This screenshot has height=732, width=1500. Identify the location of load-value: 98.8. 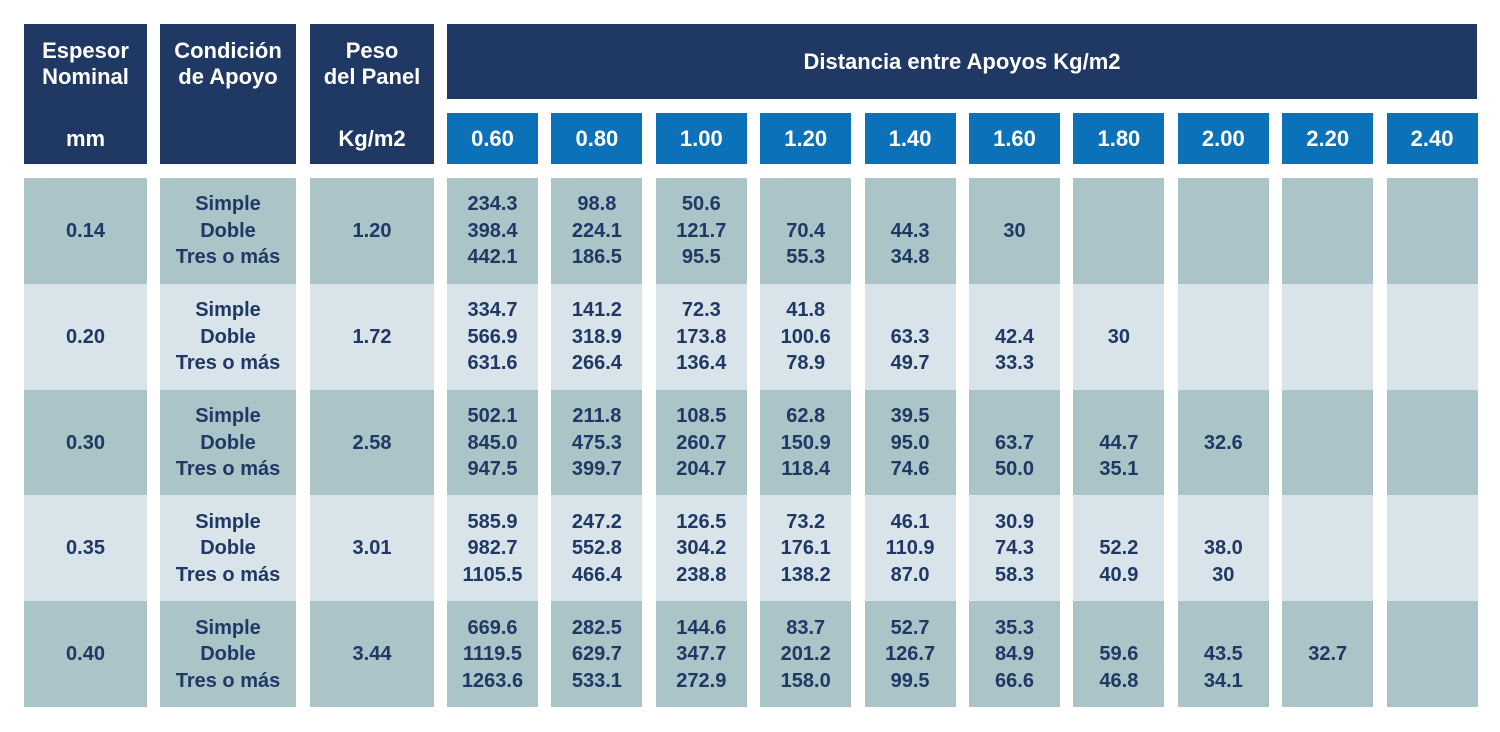
(597, 204).